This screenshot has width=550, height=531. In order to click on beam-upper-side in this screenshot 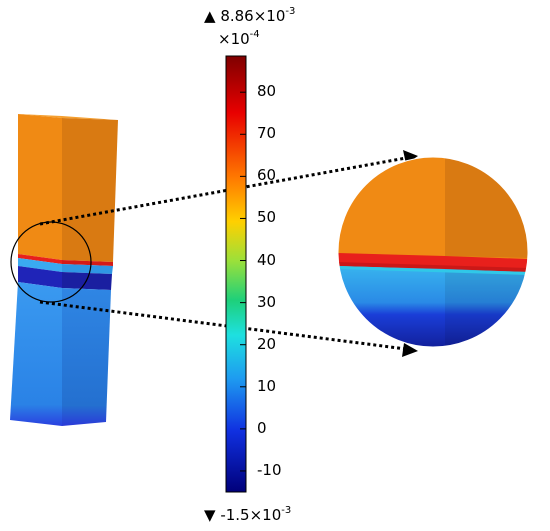, I will do `click(90, 190)`.